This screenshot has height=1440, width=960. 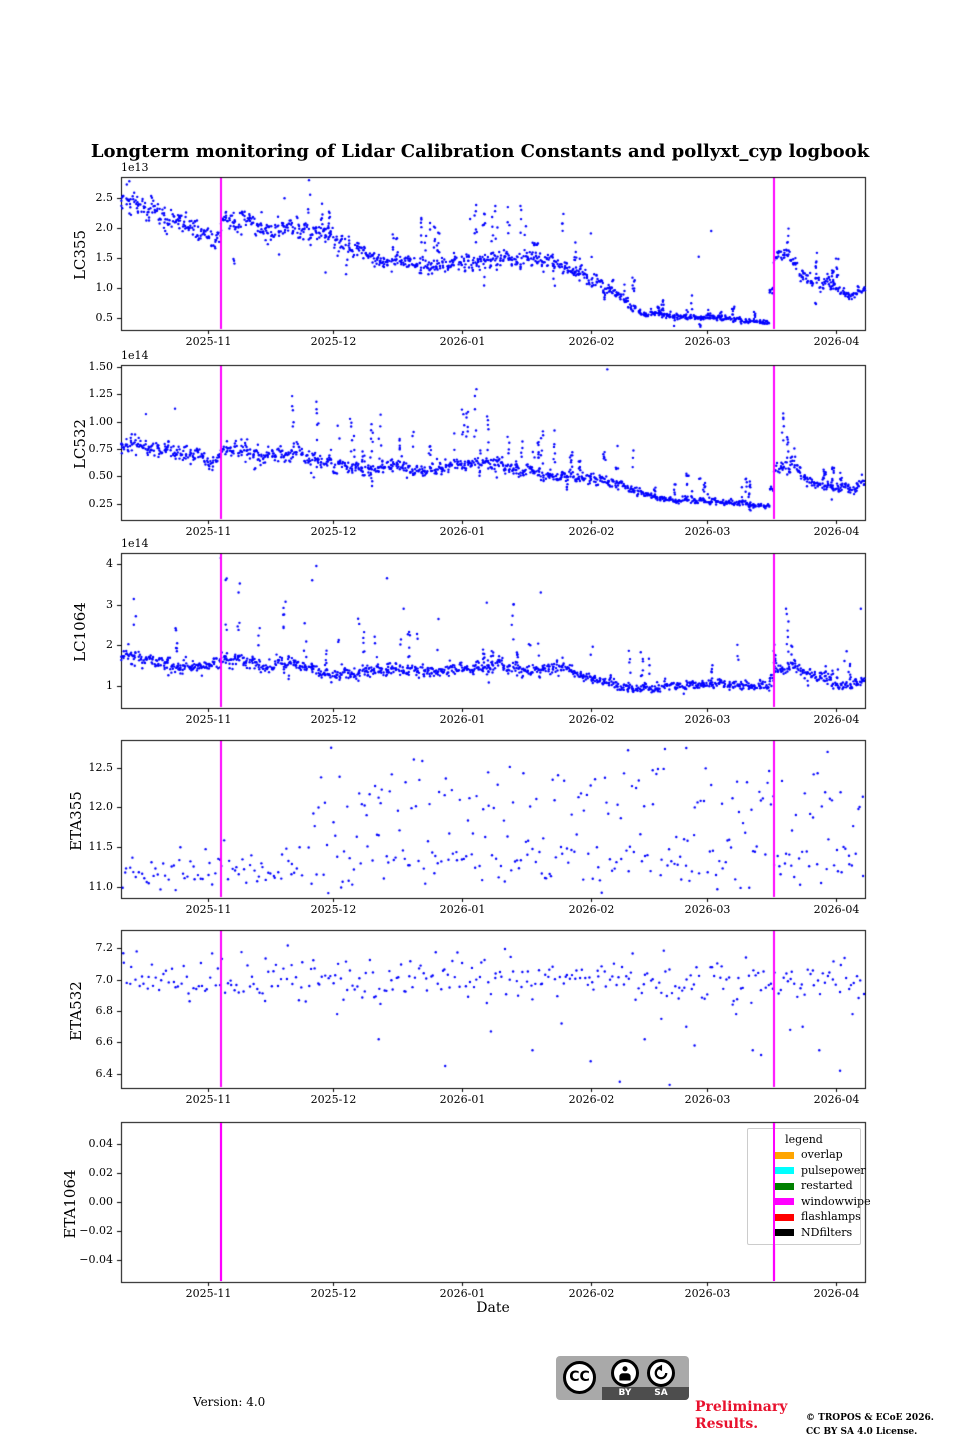 What do you see at coordinates (101, 393) in the screenshot?
I see `y-tick-label: 1.25` at bounding box center [101, 393].